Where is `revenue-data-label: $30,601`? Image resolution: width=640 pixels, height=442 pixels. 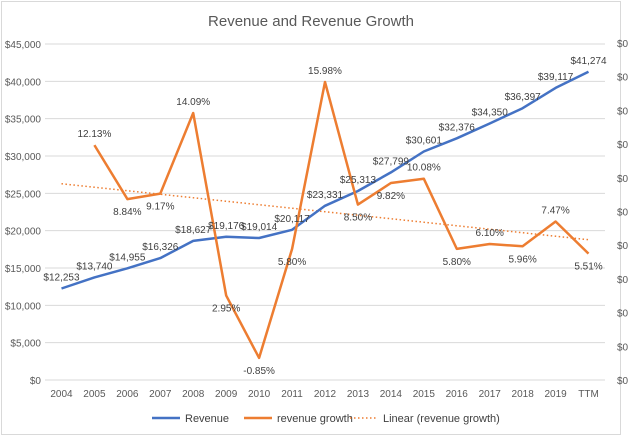
revenue-data-label: $30,601 is located at coordinates (424, 141).